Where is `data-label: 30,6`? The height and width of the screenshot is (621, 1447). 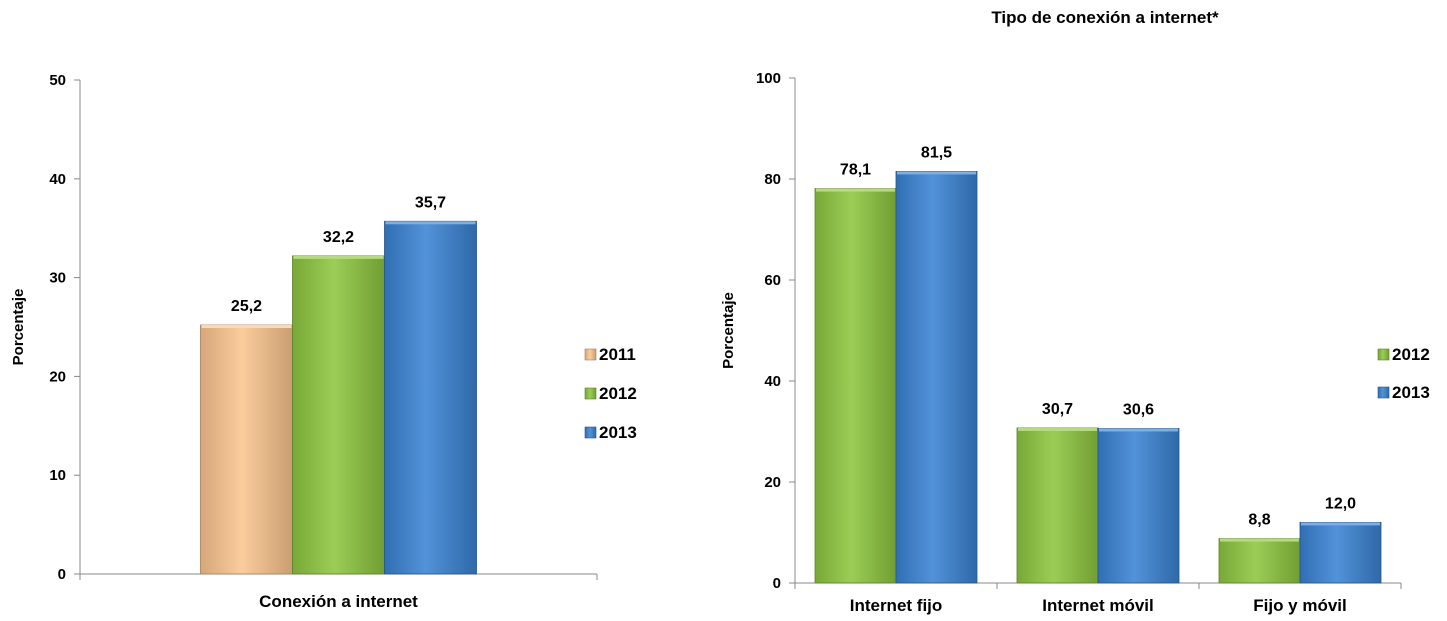
data-label: 30,6 is located at coordinates (1138, 409).